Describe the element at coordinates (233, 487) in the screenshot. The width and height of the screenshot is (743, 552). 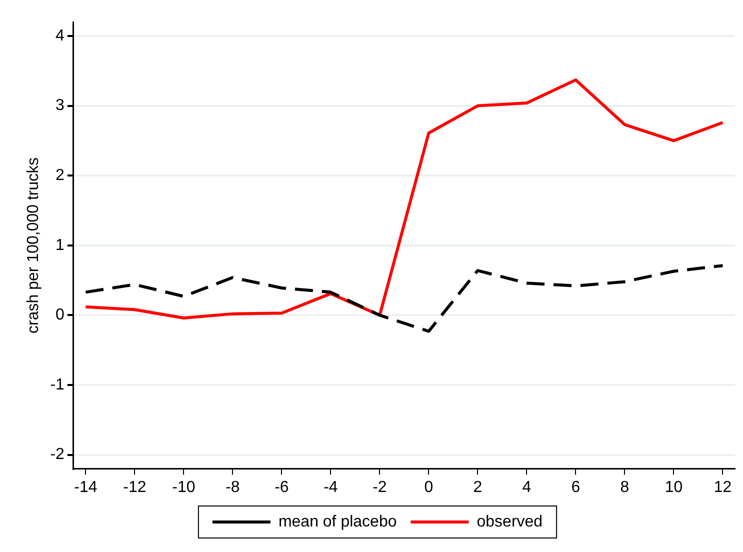
I see `x-tick-label: -8` at that location.